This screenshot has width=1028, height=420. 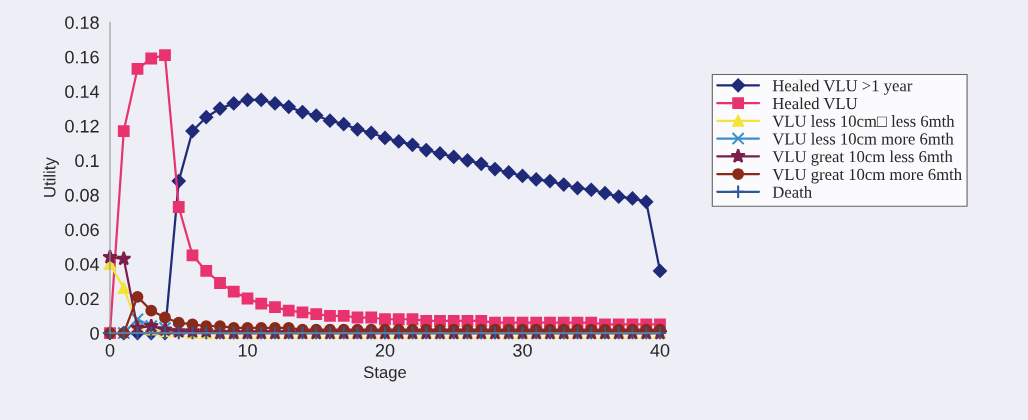 What do you see at coordinates (247, 350) in the screenshot?
I see `x-tick-label: 10` at bounding box center [247, 350].